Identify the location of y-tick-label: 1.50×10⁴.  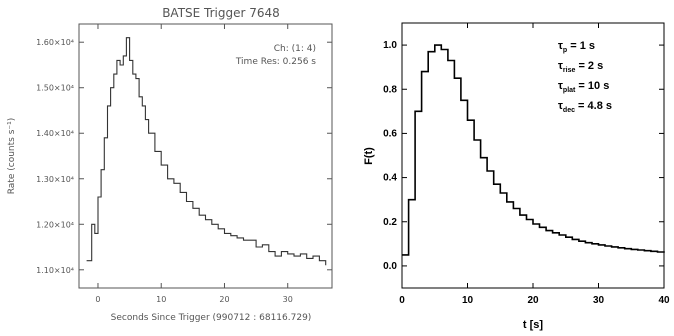
(55, 88).